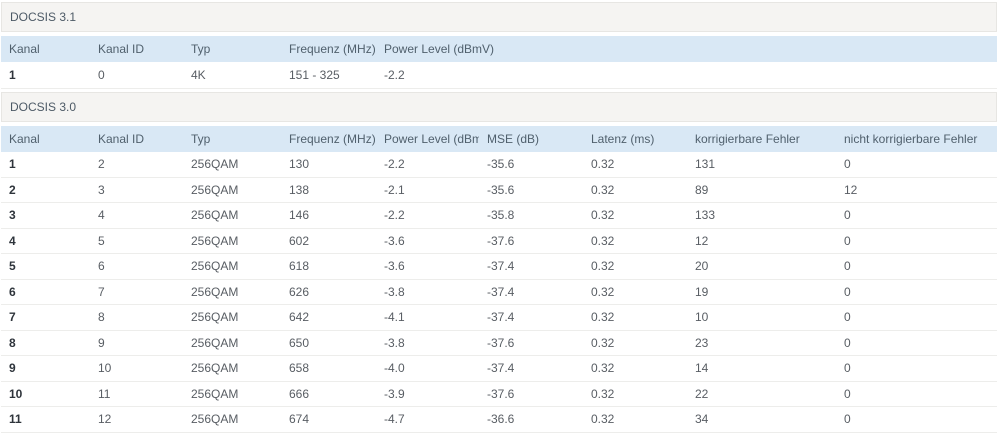 This screenshot has width=999, height=435. What do you see at coordinates (232, 49) in the screenshot?
I see `column-header: Typ` at bounding box center [232, 49].